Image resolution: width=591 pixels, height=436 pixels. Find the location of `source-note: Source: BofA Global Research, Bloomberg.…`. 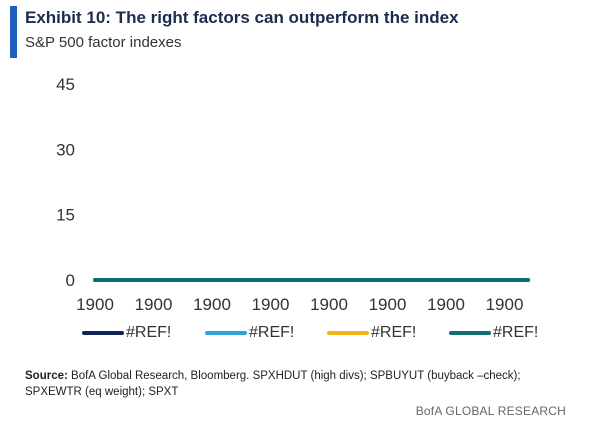

source-note: Source: BofA Global Research, Bloomberg.… is located at coordinates (297, 384).